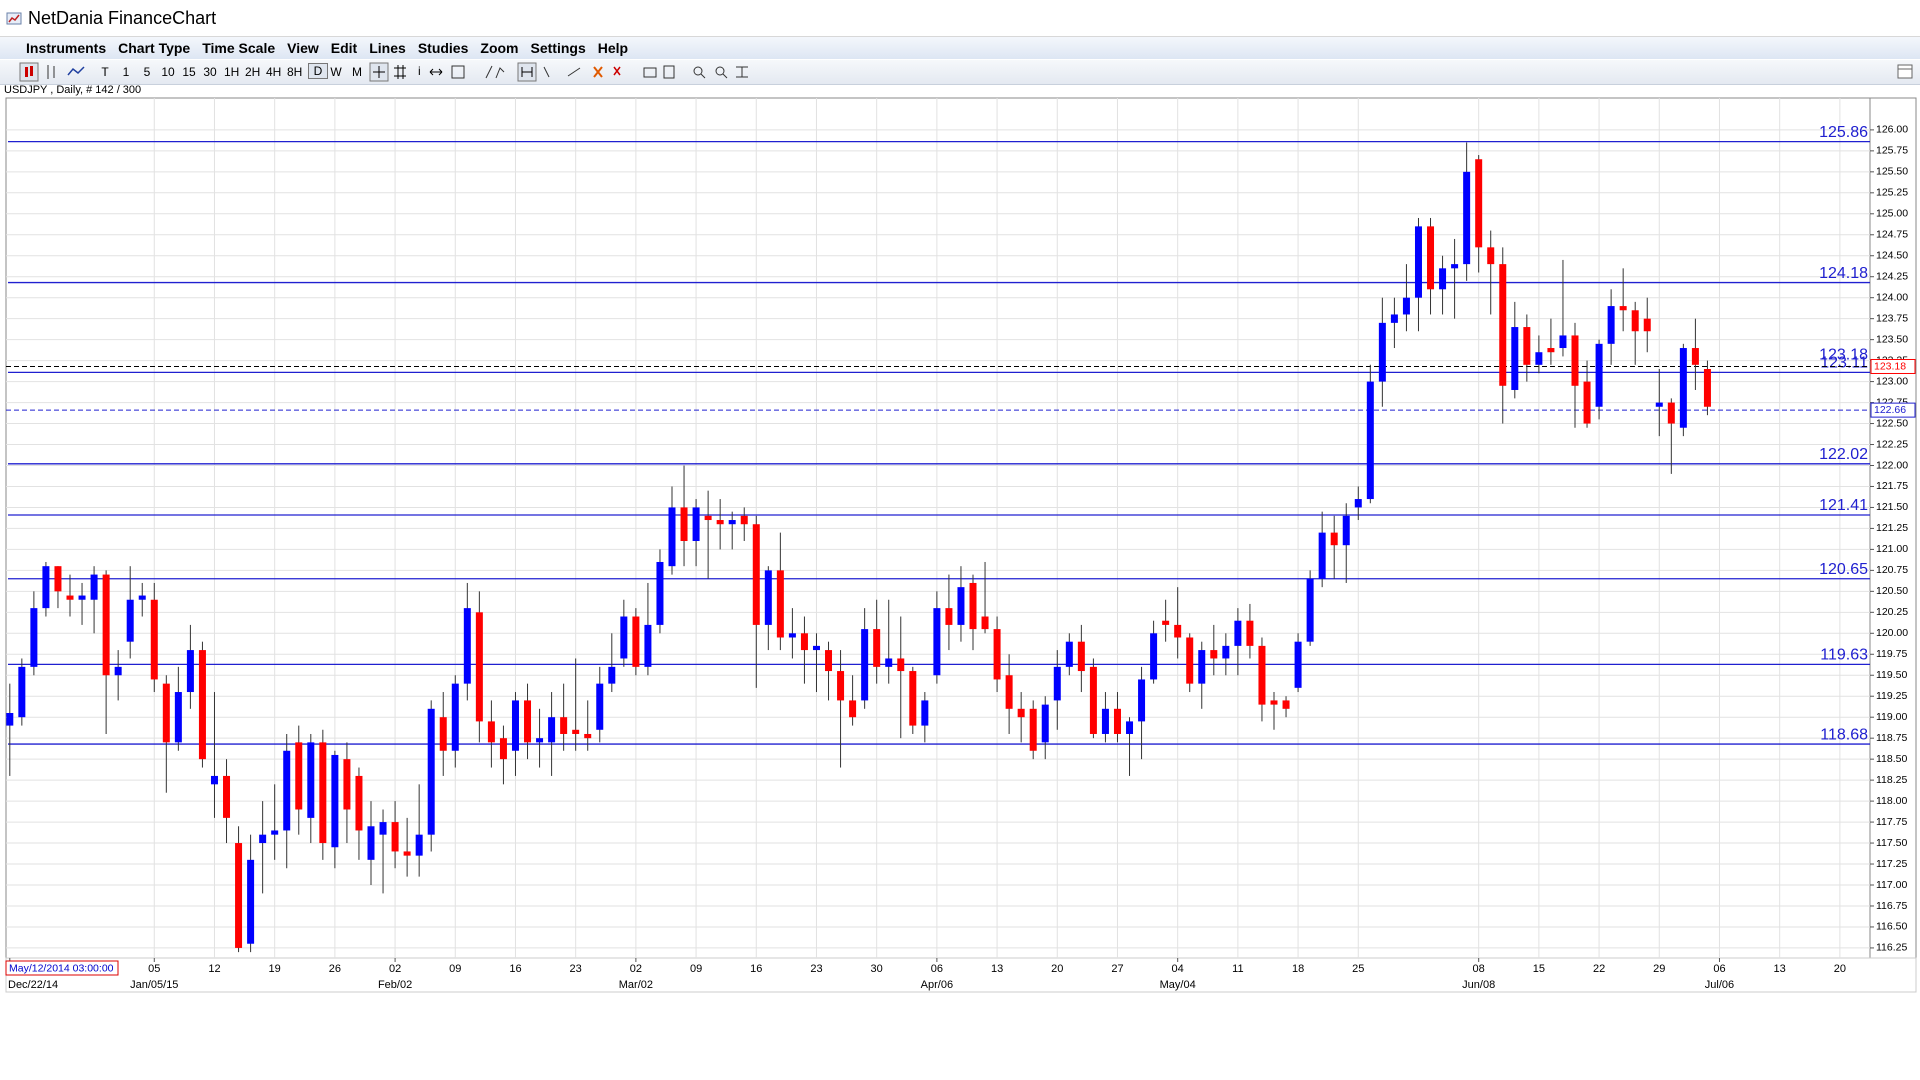 The height and width of the screenshot is (1080, 1920). What do you see at coordinates (1843, 505) in the screenshot?
I see `level-label: 121.41` at bounding box center [1843, 505].